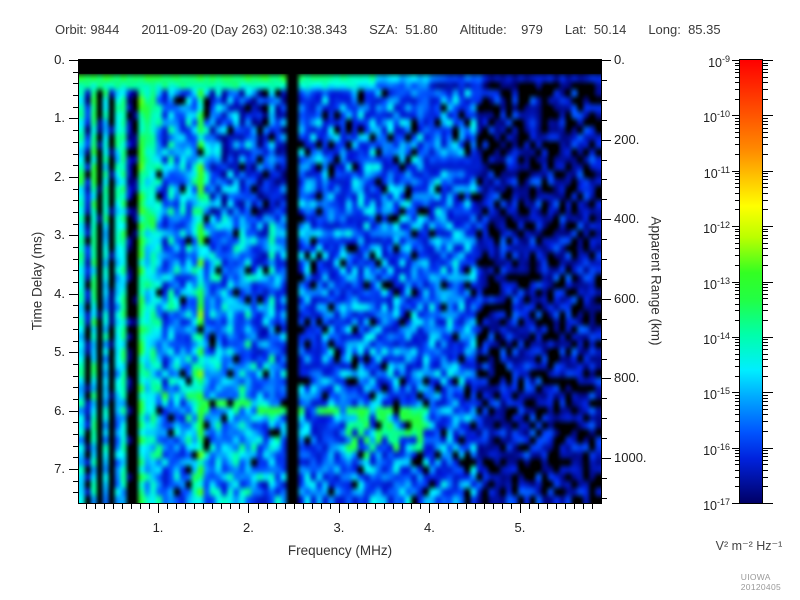  I want to click on colorbar-tick-label: 10-9, so click(719, 62).